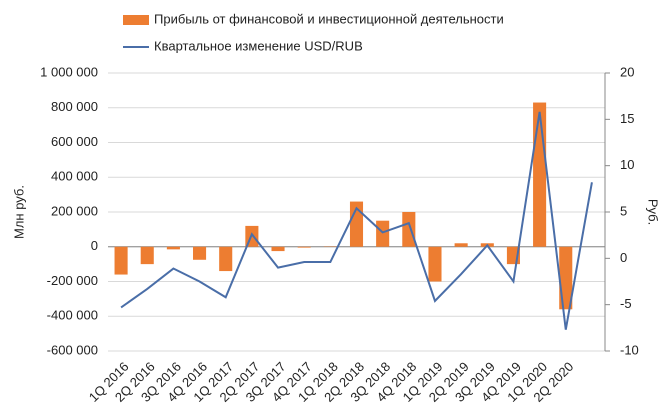  What do you see at coordinates (74, 176) in the screenshot?
I see `y-tick-label: 400 000` at bounding box center [74, 176].